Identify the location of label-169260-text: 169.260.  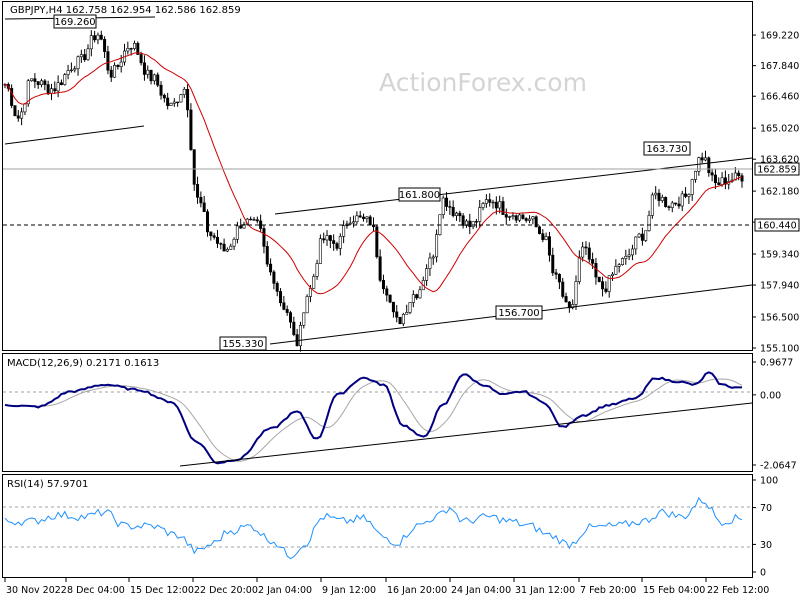
(74, 22).